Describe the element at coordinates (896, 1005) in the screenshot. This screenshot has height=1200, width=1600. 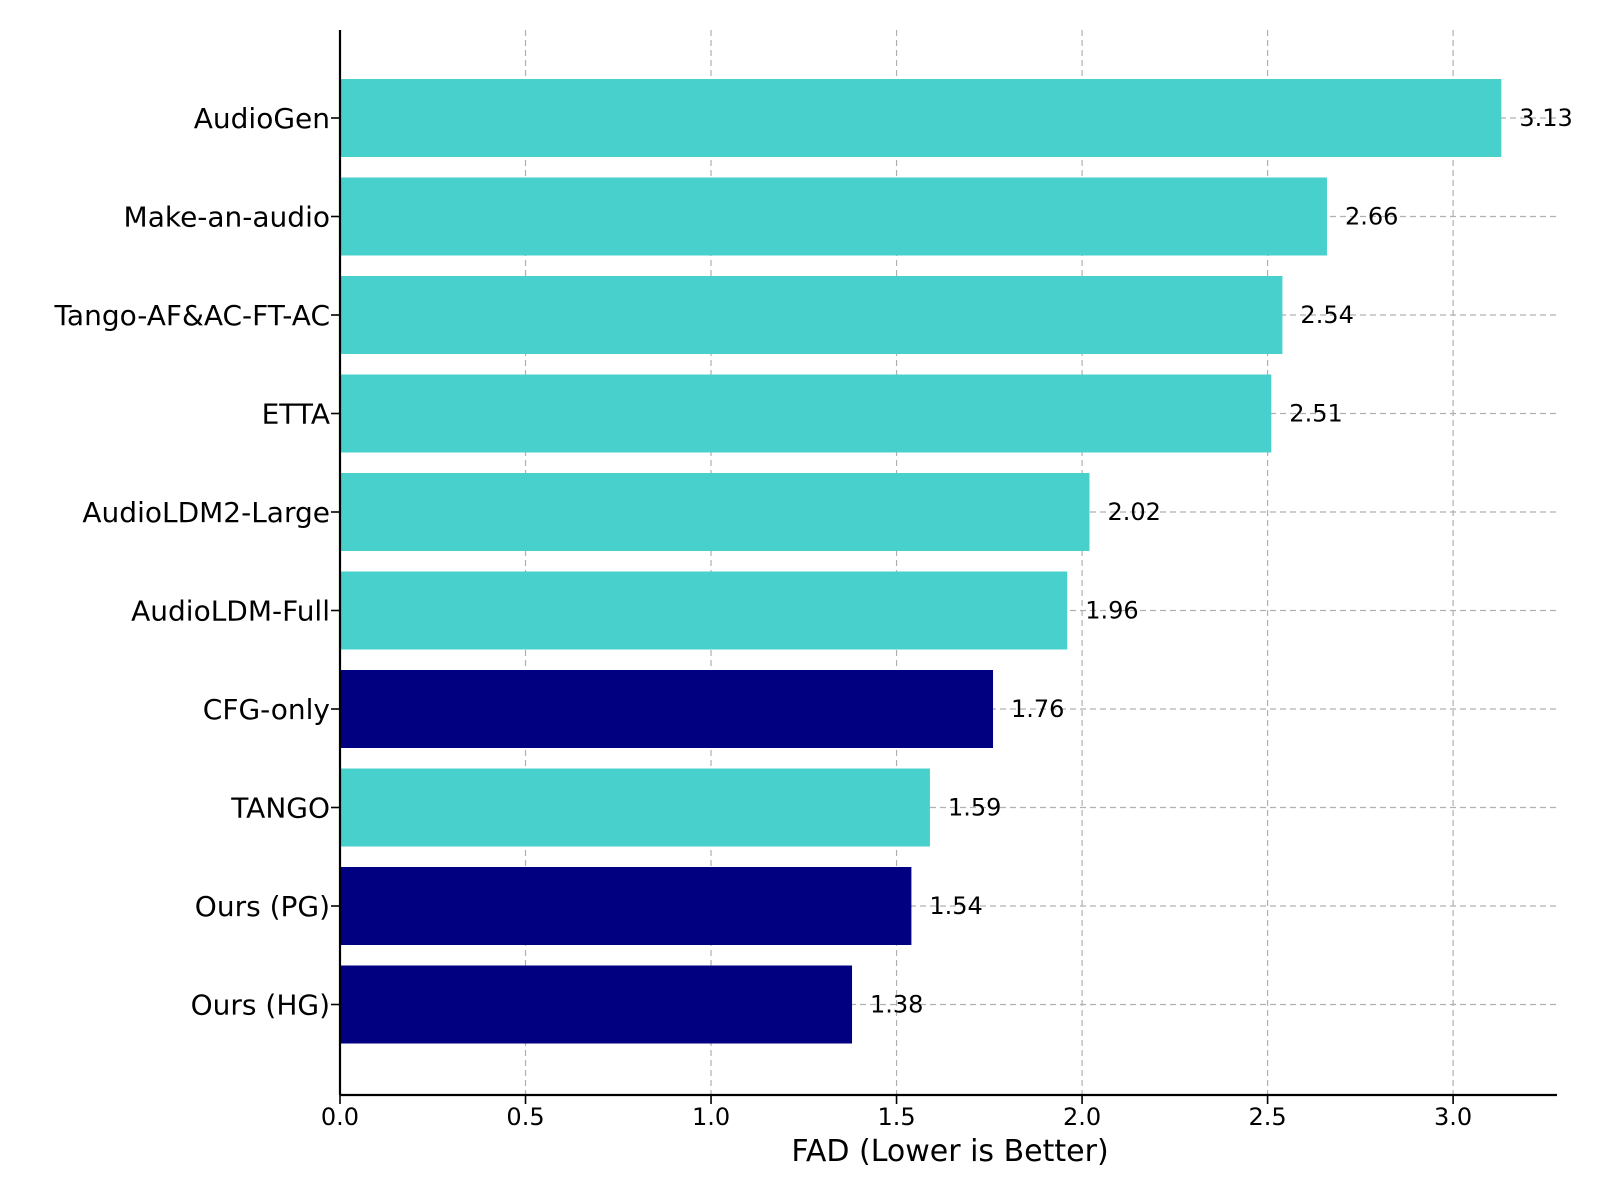
I see `bar-value-label: 1.38` at that location.